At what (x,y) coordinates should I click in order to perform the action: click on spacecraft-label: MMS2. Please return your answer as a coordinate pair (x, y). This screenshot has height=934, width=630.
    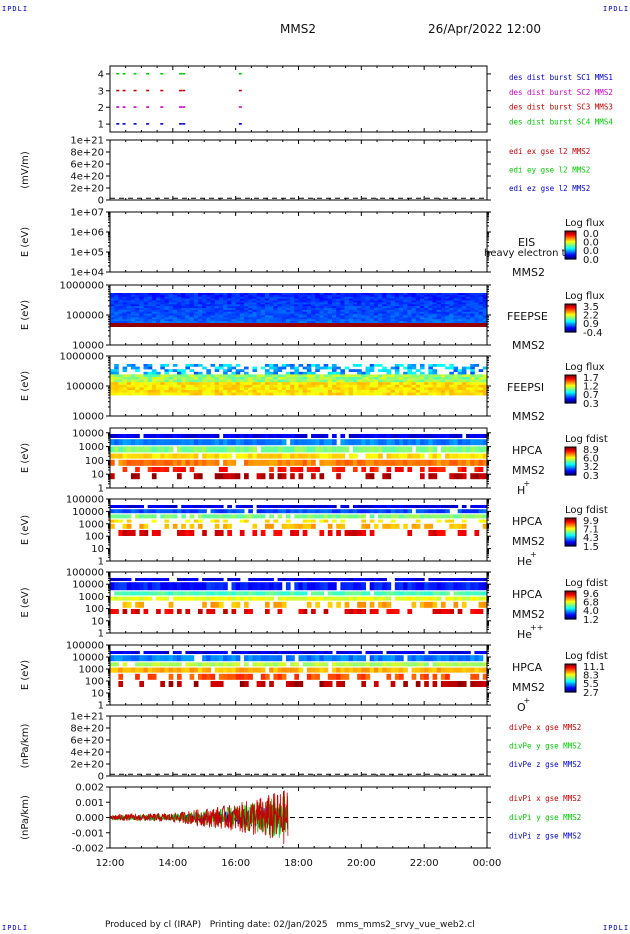
    Looking at the image, I should click on (528, 470).